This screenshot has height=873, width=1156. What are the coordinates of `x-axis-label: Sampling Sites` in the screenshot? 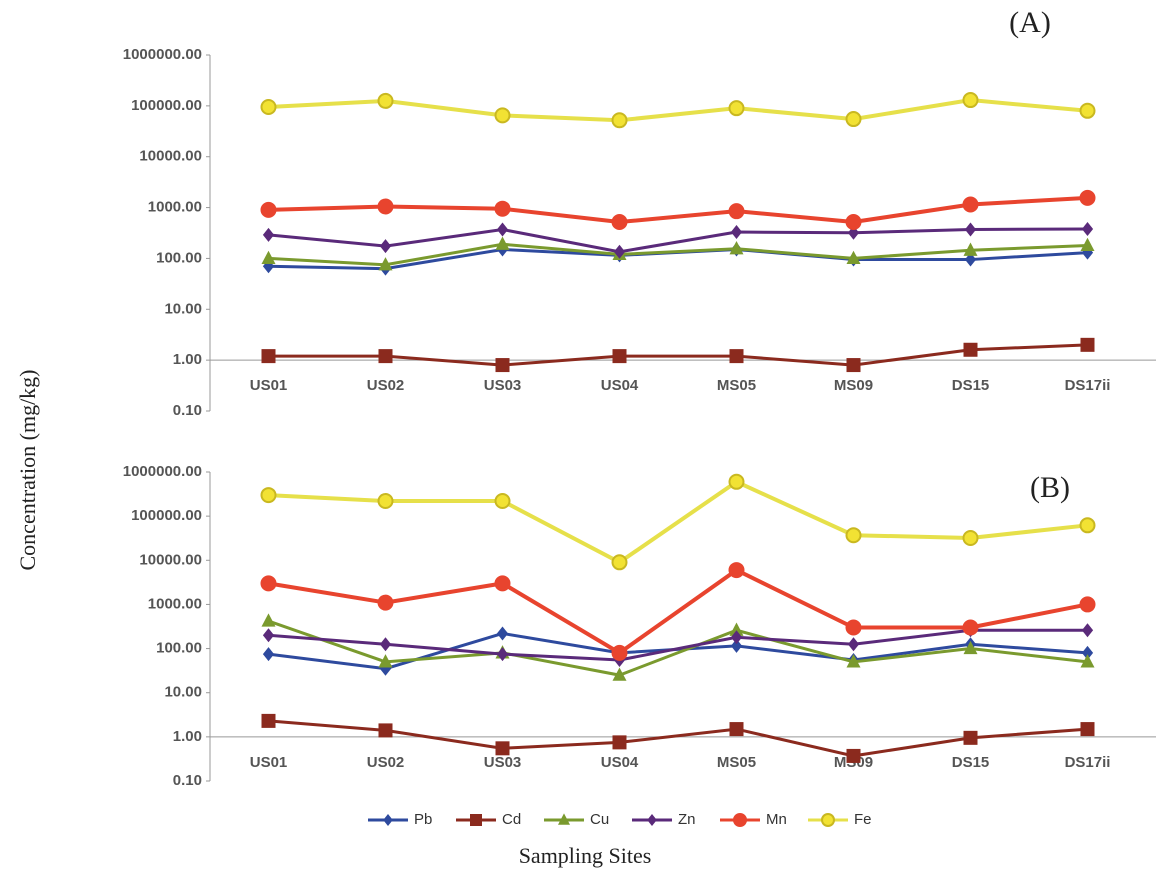 It's located at (585, 855).